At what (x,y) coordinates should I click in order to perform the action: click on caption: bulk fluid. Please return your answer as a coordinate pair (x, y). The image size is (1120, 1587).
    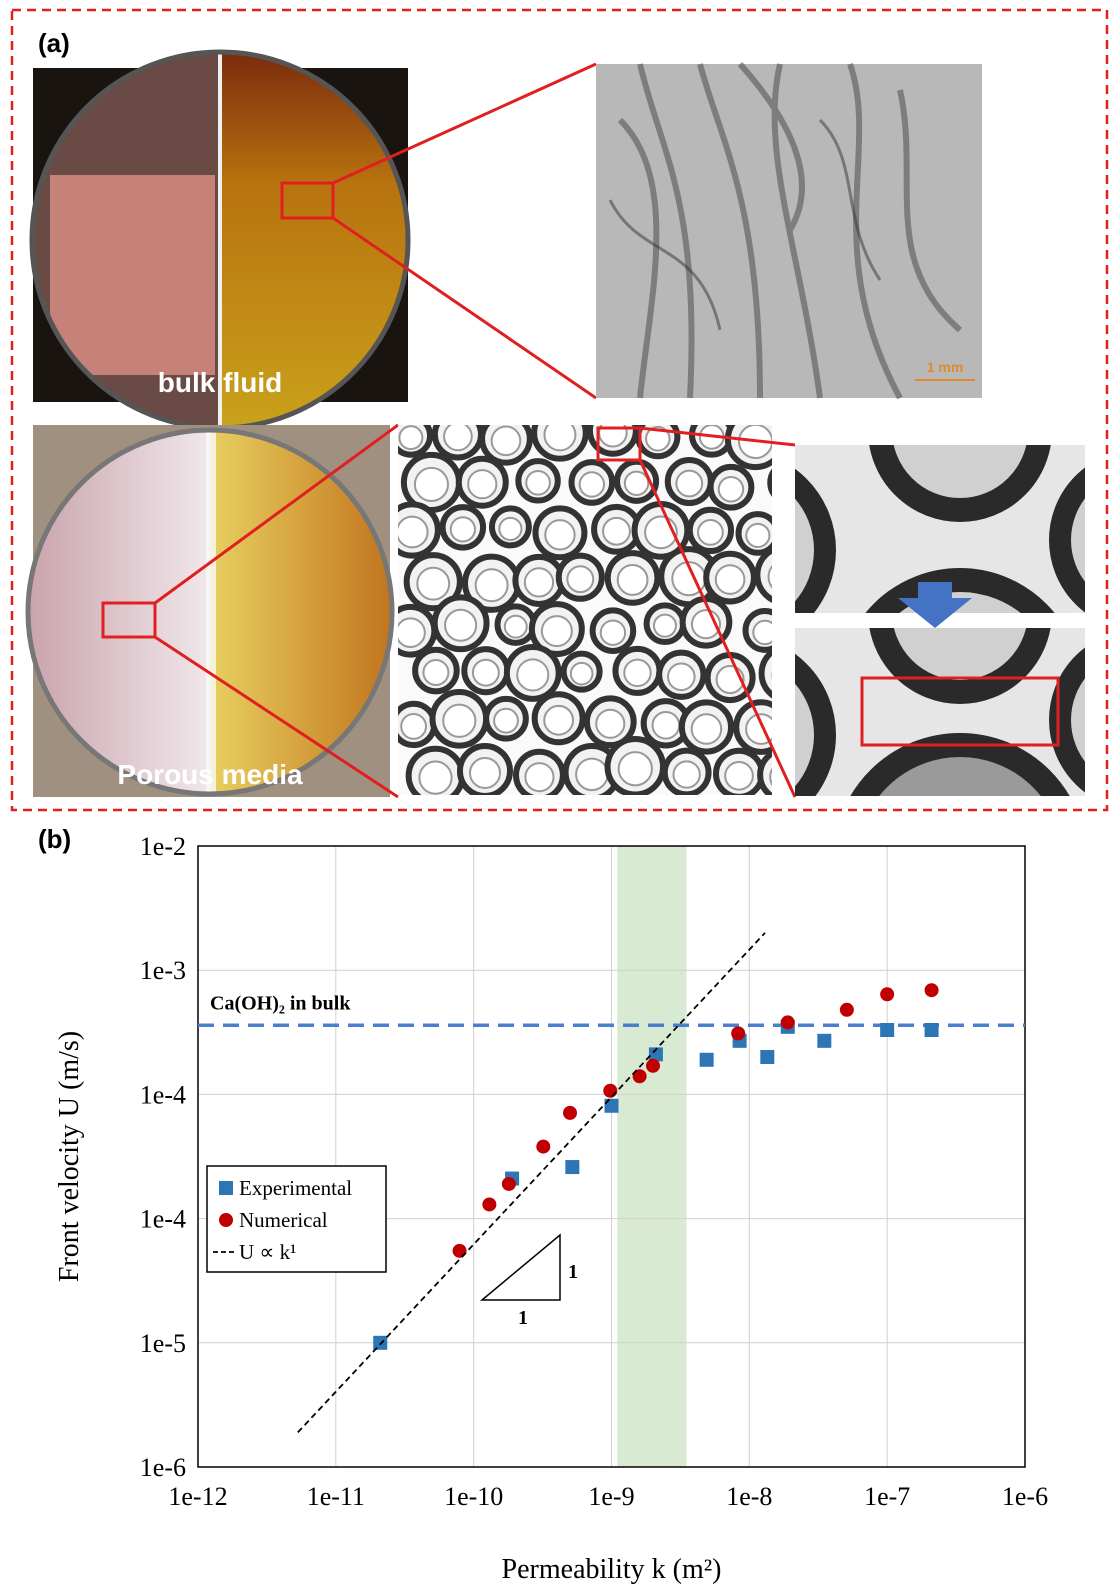
    Looking at the image, I should click on (220, 382).